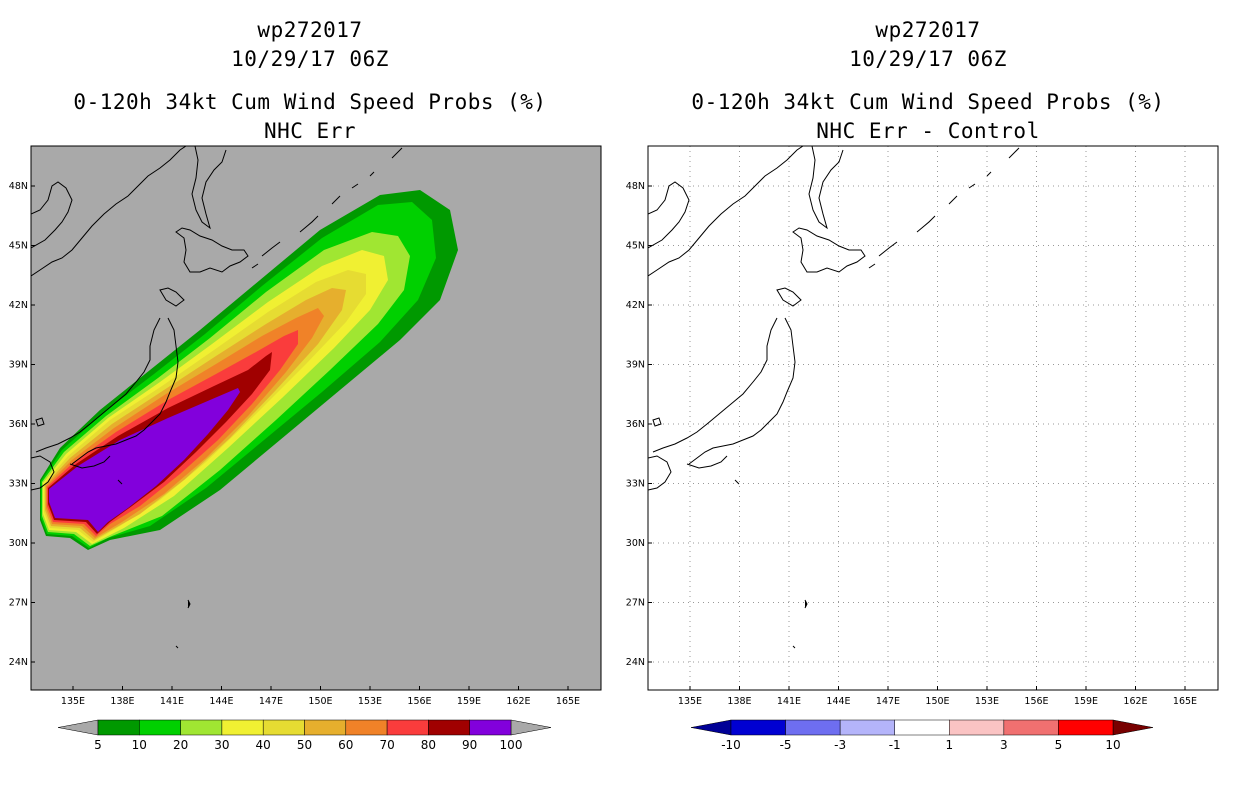  I want to click on left-title-block: wp272017 10/29/17 06Z, so click(310, 45).